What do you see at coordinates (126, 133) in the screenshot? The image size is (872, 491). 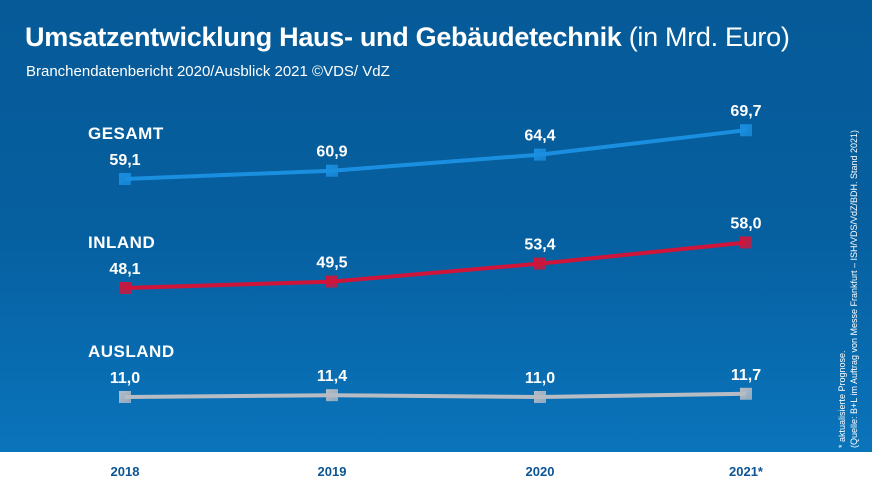 I see `series-label-gesamt: GESAMT` at bounding box center [126, 133].